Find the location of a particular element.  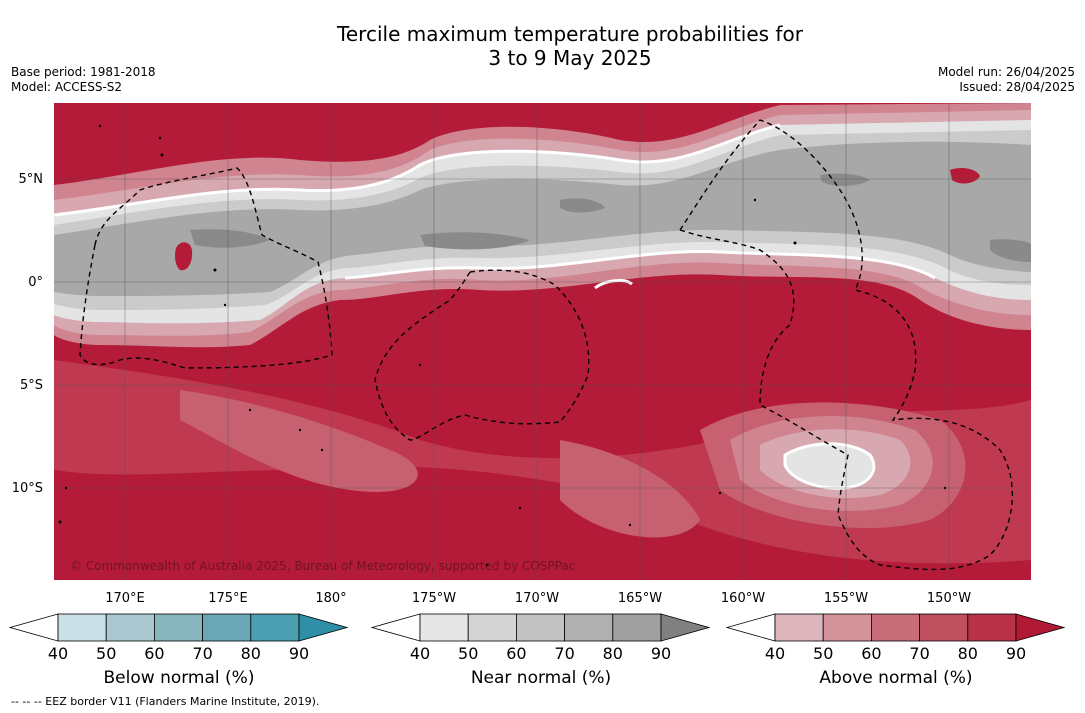

legend-1-min-triangle is located at coordinates (395, 627).